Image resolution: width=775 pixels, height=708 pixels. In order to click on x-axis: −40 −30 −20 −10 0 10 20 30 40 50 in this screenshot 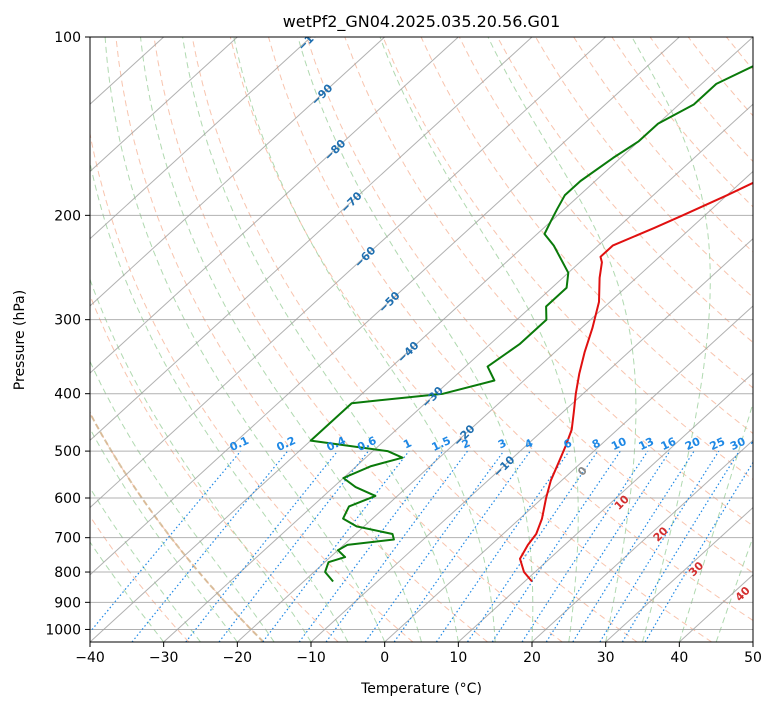, I will do `click(418, 654)`.